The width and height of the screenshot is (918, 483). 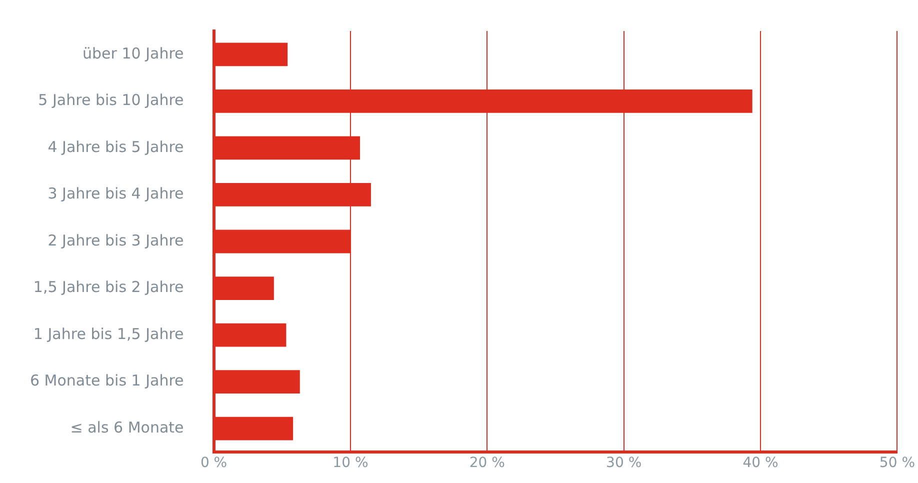 I want to click on y-tick-label: 5 Jahre bis 10 Jahre, so click(x=111, y=100).